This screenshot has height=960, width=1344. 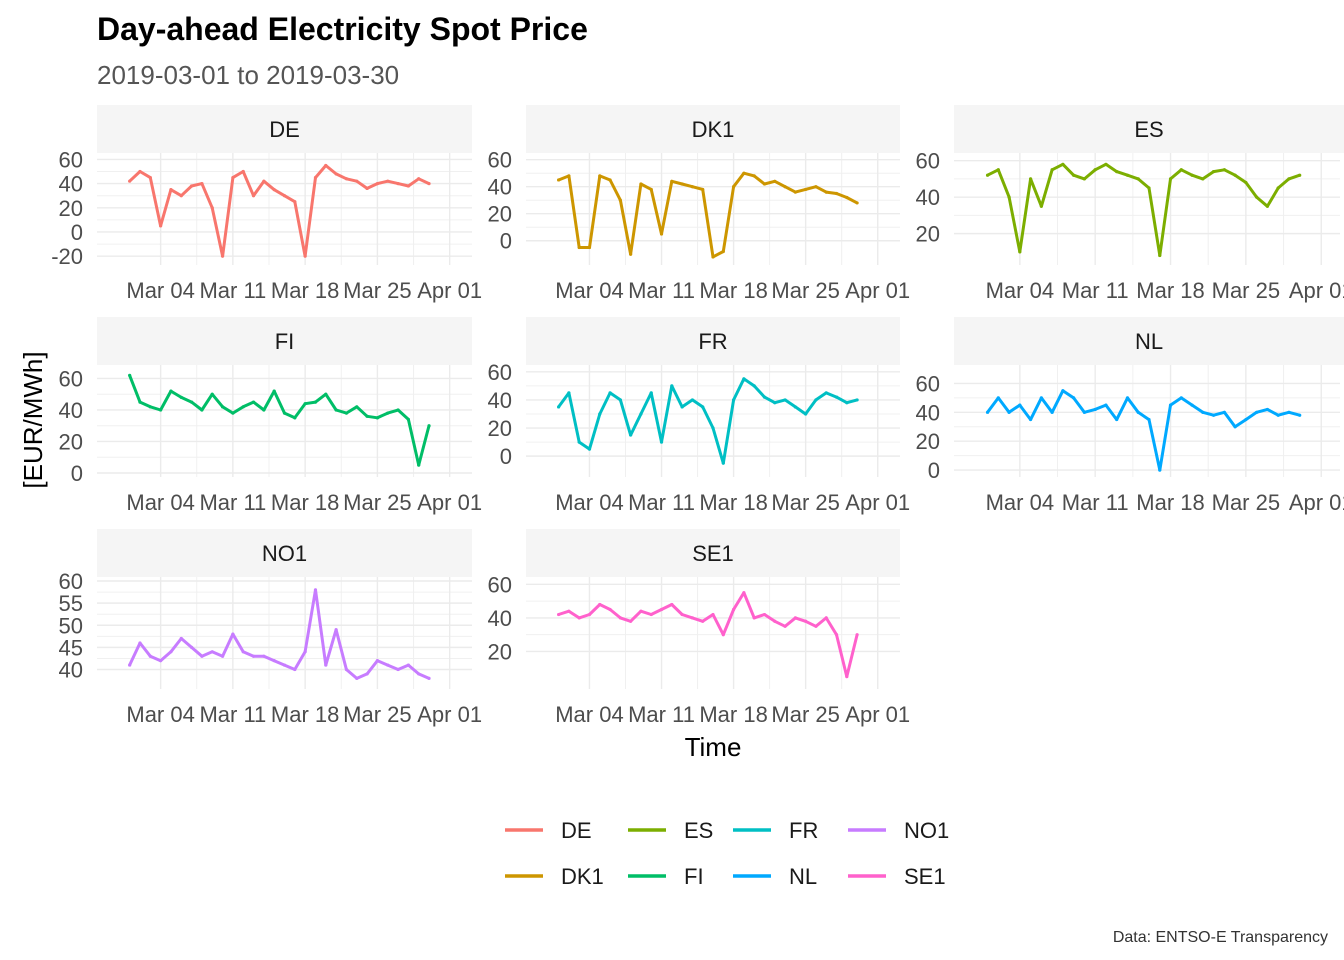 I want to click on y-tick-label: 50, so click(x=71, y=625).